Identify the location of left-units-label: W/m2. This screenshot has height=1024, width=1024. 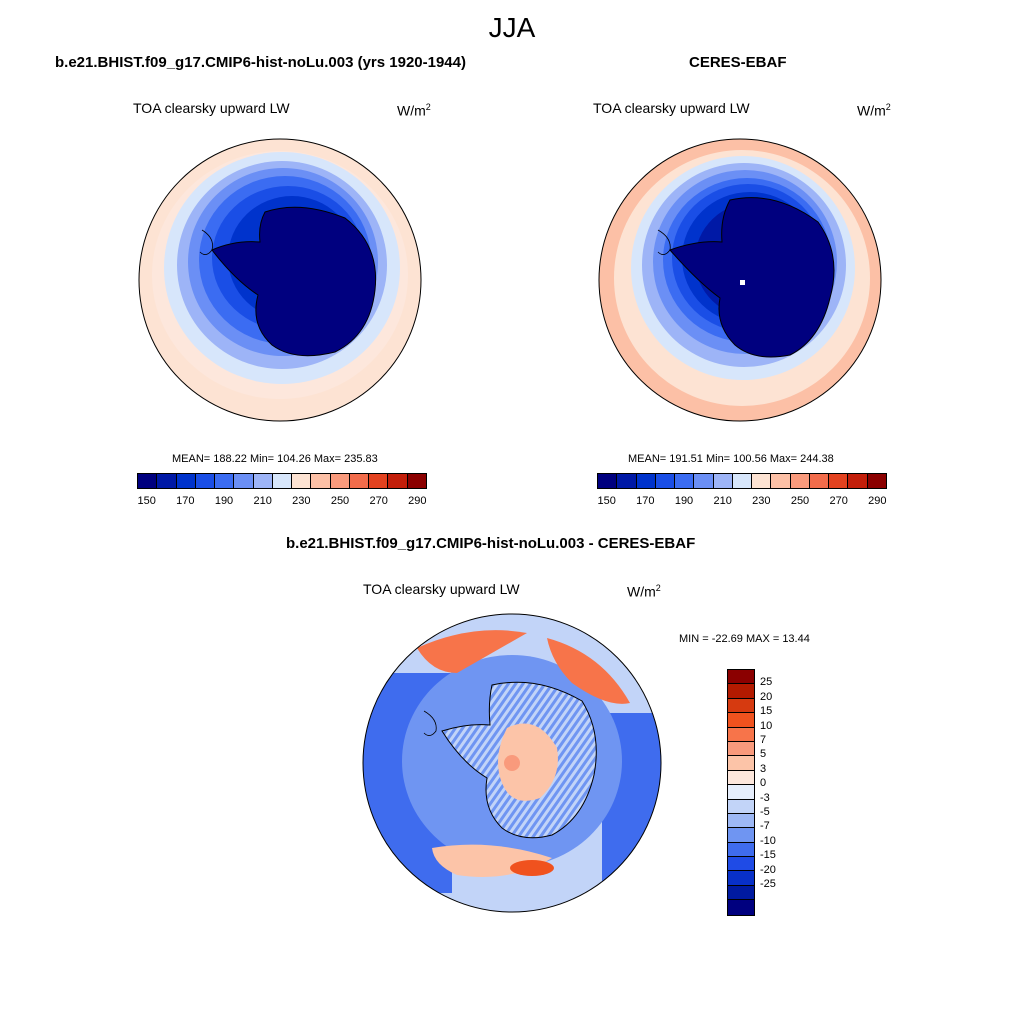
(414, 110).